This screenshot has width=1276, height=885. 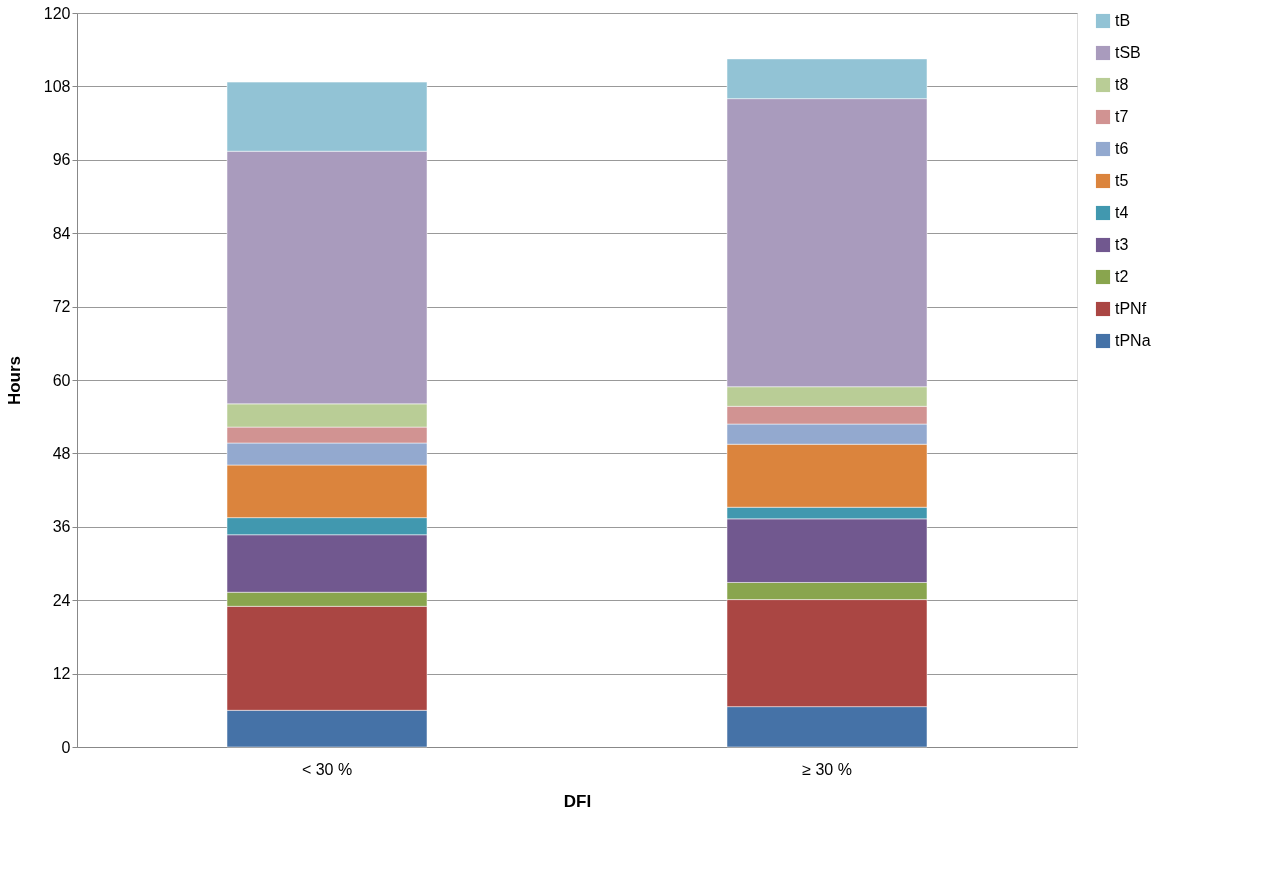 I want to click on legend-label: t3, so click(x=1122, y=244).